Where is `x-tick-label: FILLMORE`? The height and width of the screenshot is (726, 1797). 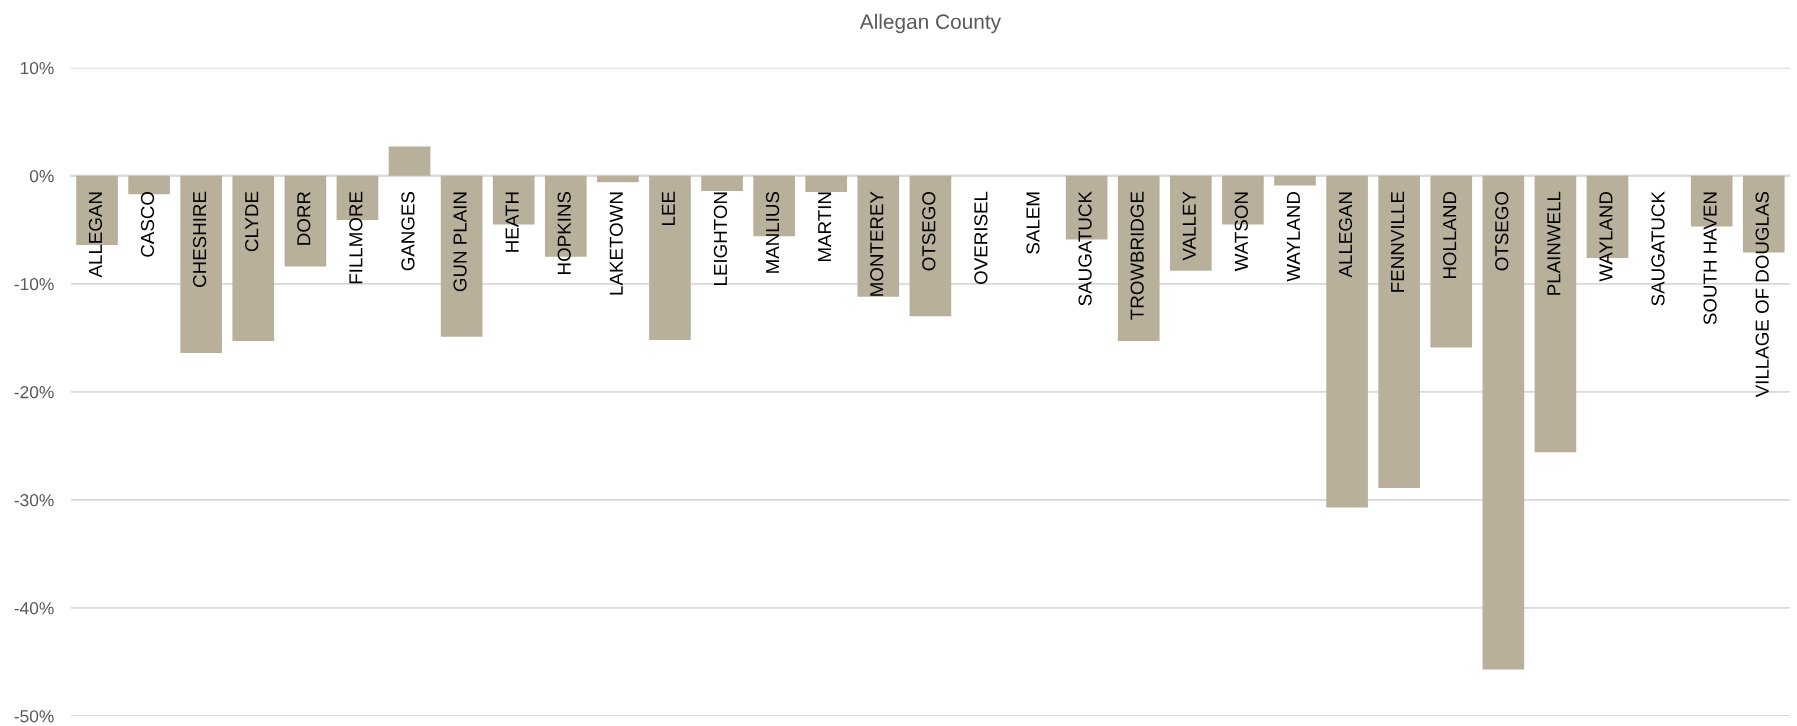 x-tick-label: FILLMORE is located at coordinates (356, 237).